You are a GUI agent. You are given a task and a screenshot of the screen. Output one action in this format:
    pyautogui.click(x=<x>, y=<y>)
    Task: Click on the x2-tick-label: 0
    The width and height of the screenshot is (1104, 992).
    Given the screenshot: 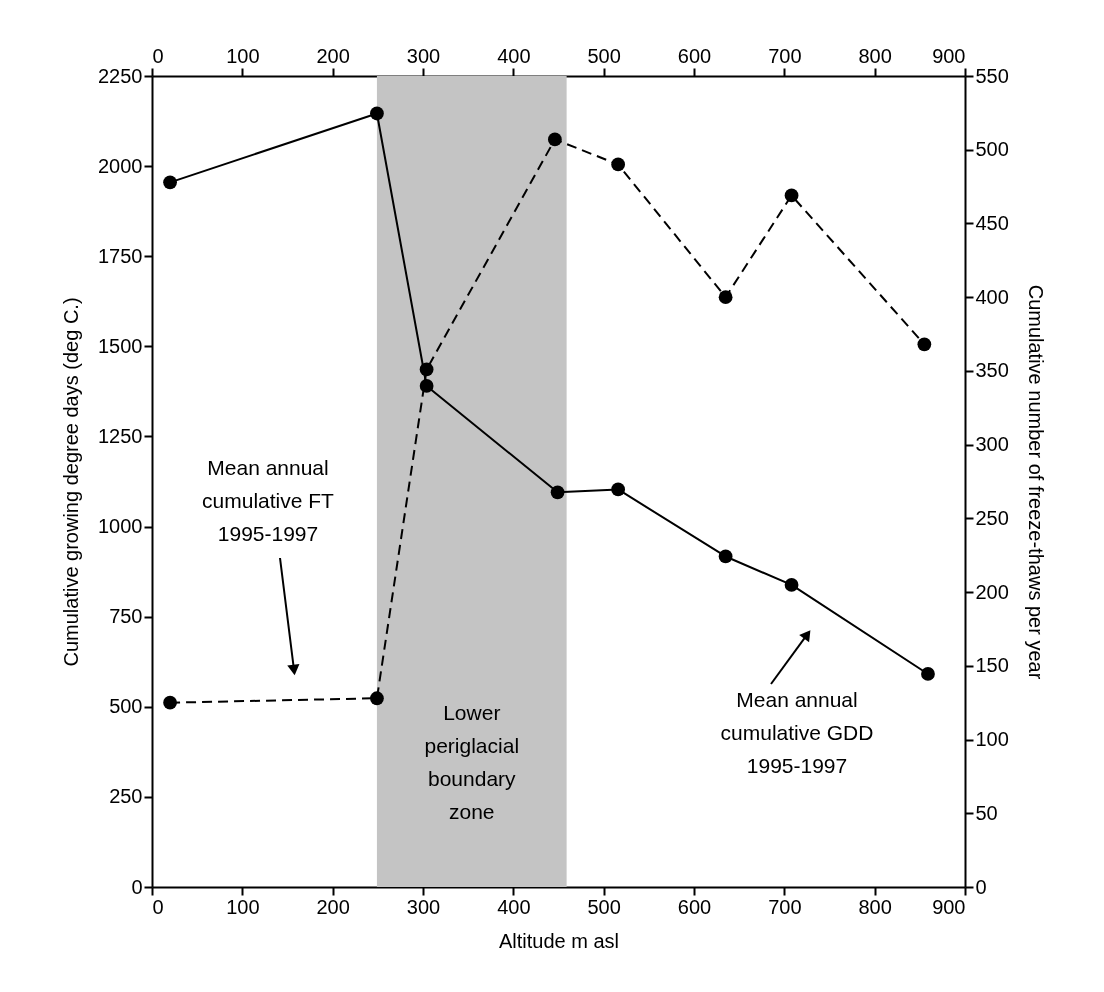 What is the action you would take?
    pyautogui.click(x=158, y=55)
    